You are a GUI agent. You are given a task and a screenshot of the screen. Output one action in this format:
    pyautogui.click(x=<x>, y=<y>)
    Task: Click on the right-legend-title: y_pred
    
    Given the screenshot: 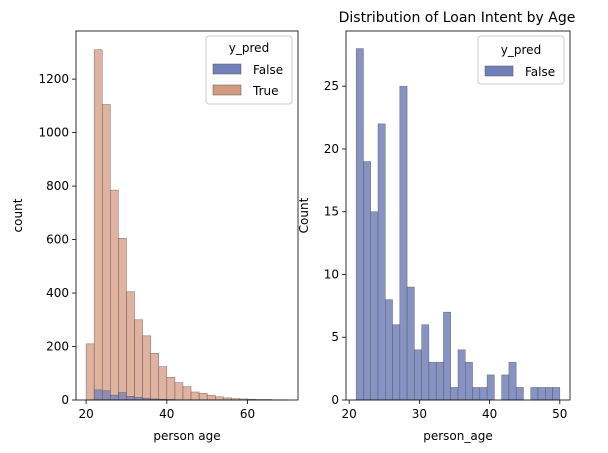 What is the action you would take?
    pyautogui.click(x=521, y=50)
    